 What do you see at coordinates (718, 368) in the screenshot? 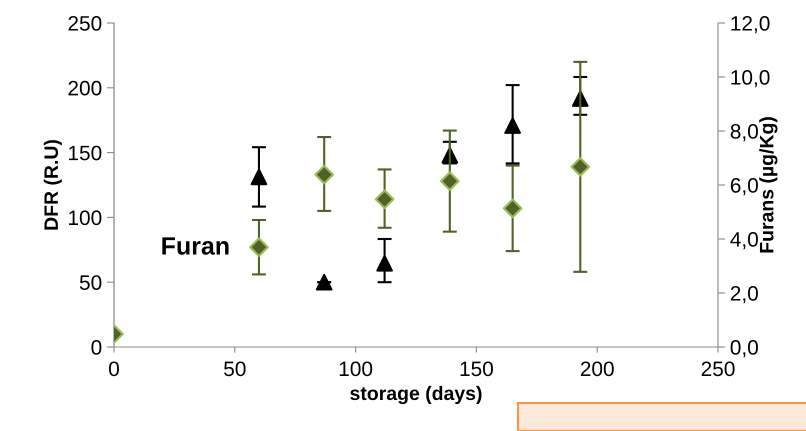
I see `x-tick-label: 250` at bounding box center [718, 368].